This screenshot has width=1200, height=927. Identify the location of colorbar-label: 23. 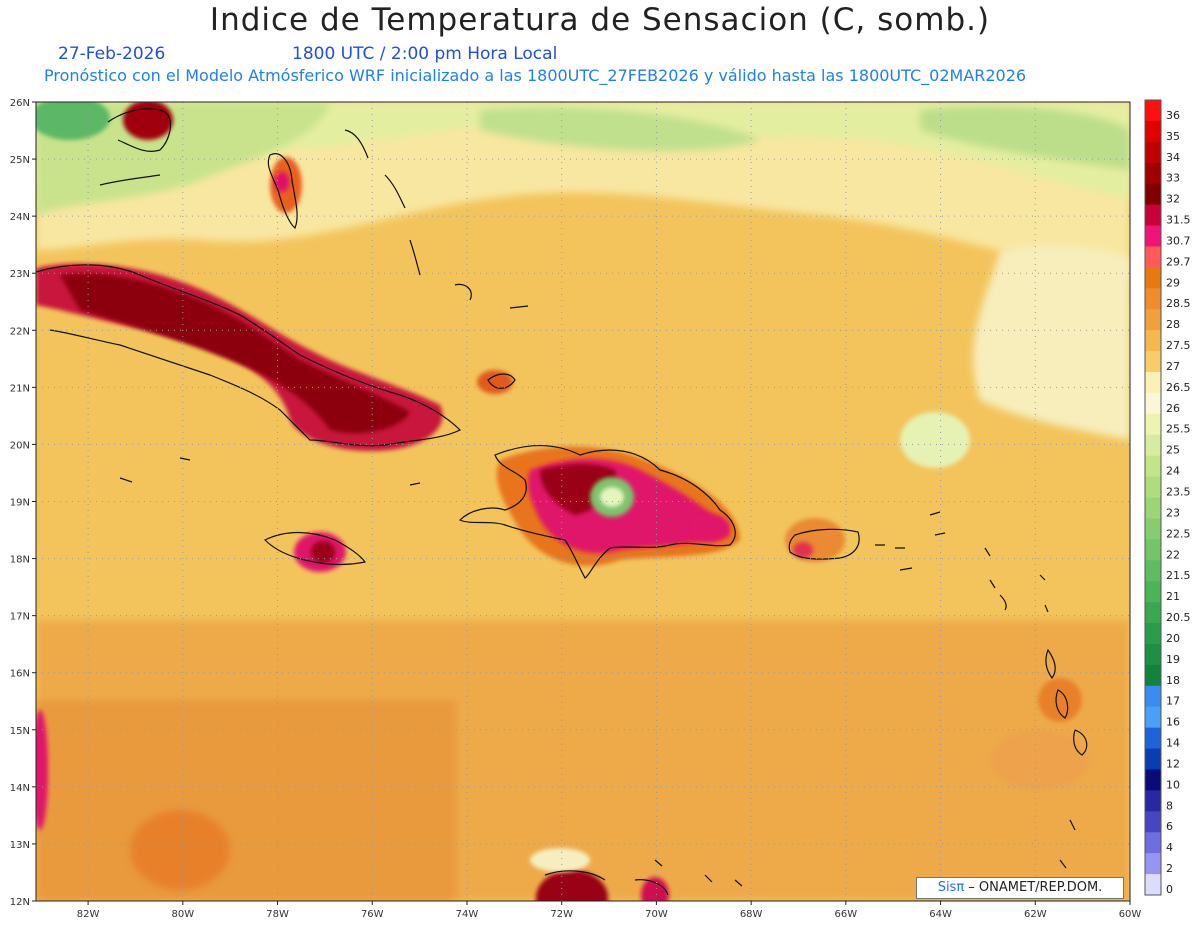
(1173, 512).